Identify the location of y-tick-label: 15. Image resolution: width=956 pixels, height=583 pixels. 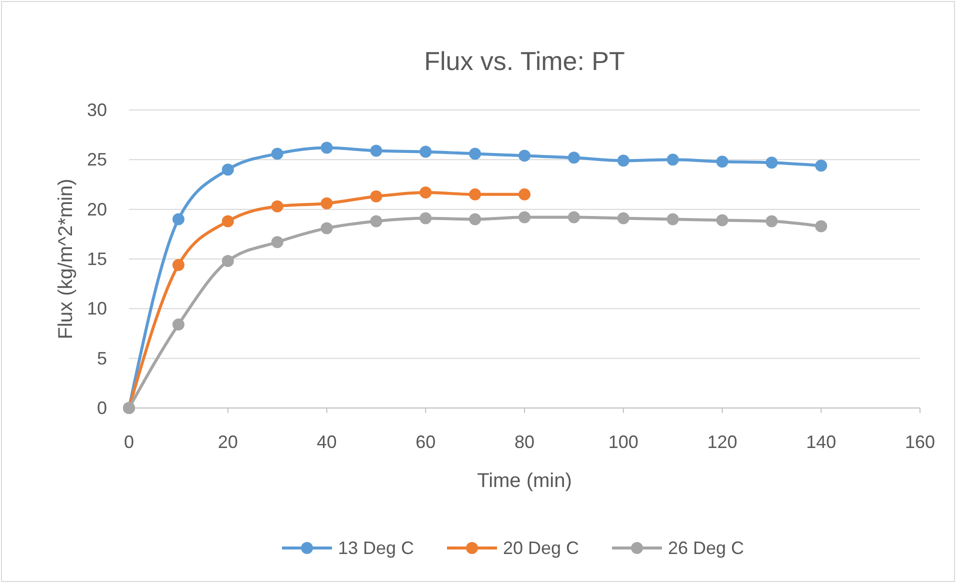
(96, 259).